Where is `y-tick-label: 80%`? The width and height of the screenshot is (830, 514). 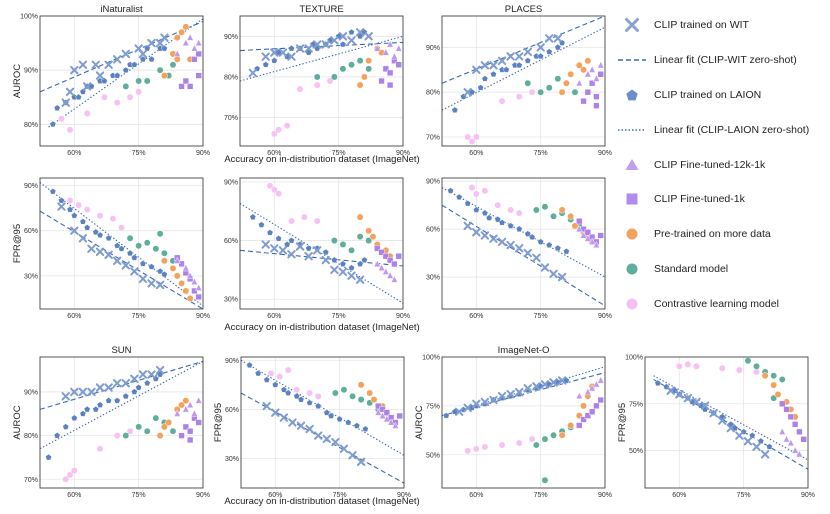 y-tick-label: 80% is located at coordinates (31, 436).